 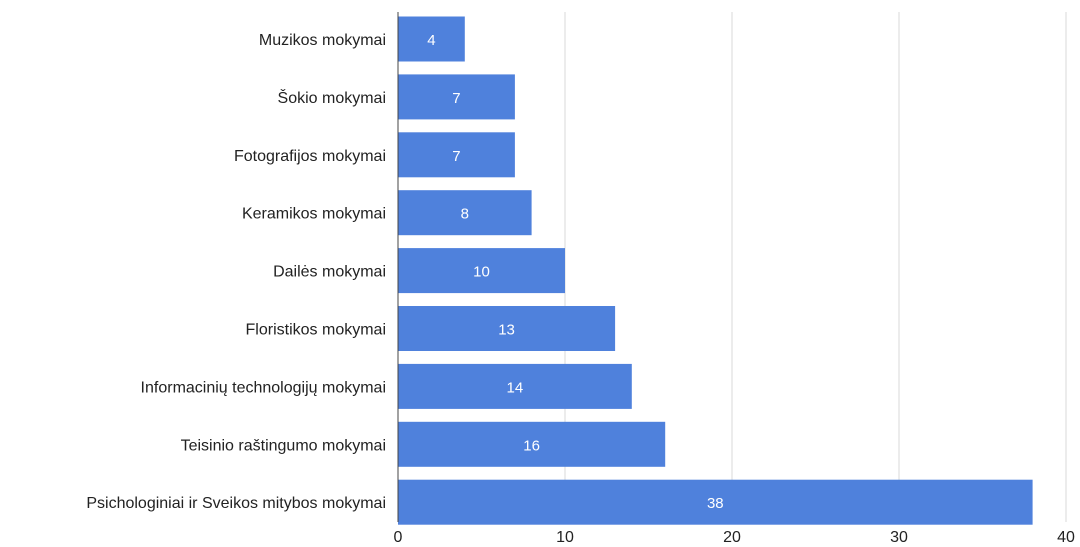 I want to click on category-label: Keramikos mokymai, so click(x=314, y=214).